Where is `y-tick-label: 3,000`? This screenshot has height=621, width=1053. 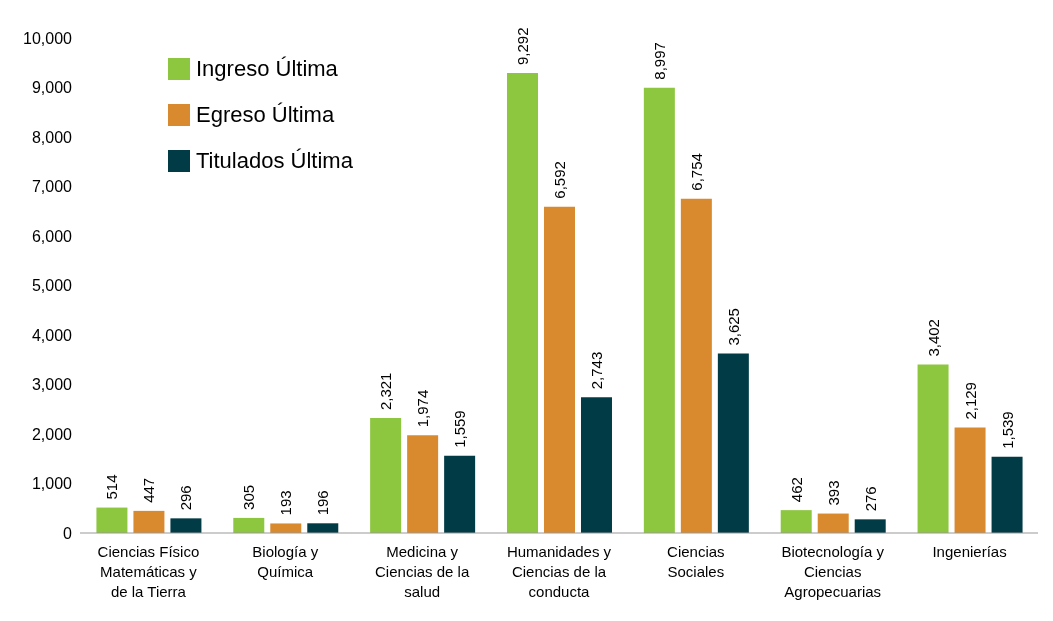
y-tick-label: 3,000 is located at coordinates (52, 385).